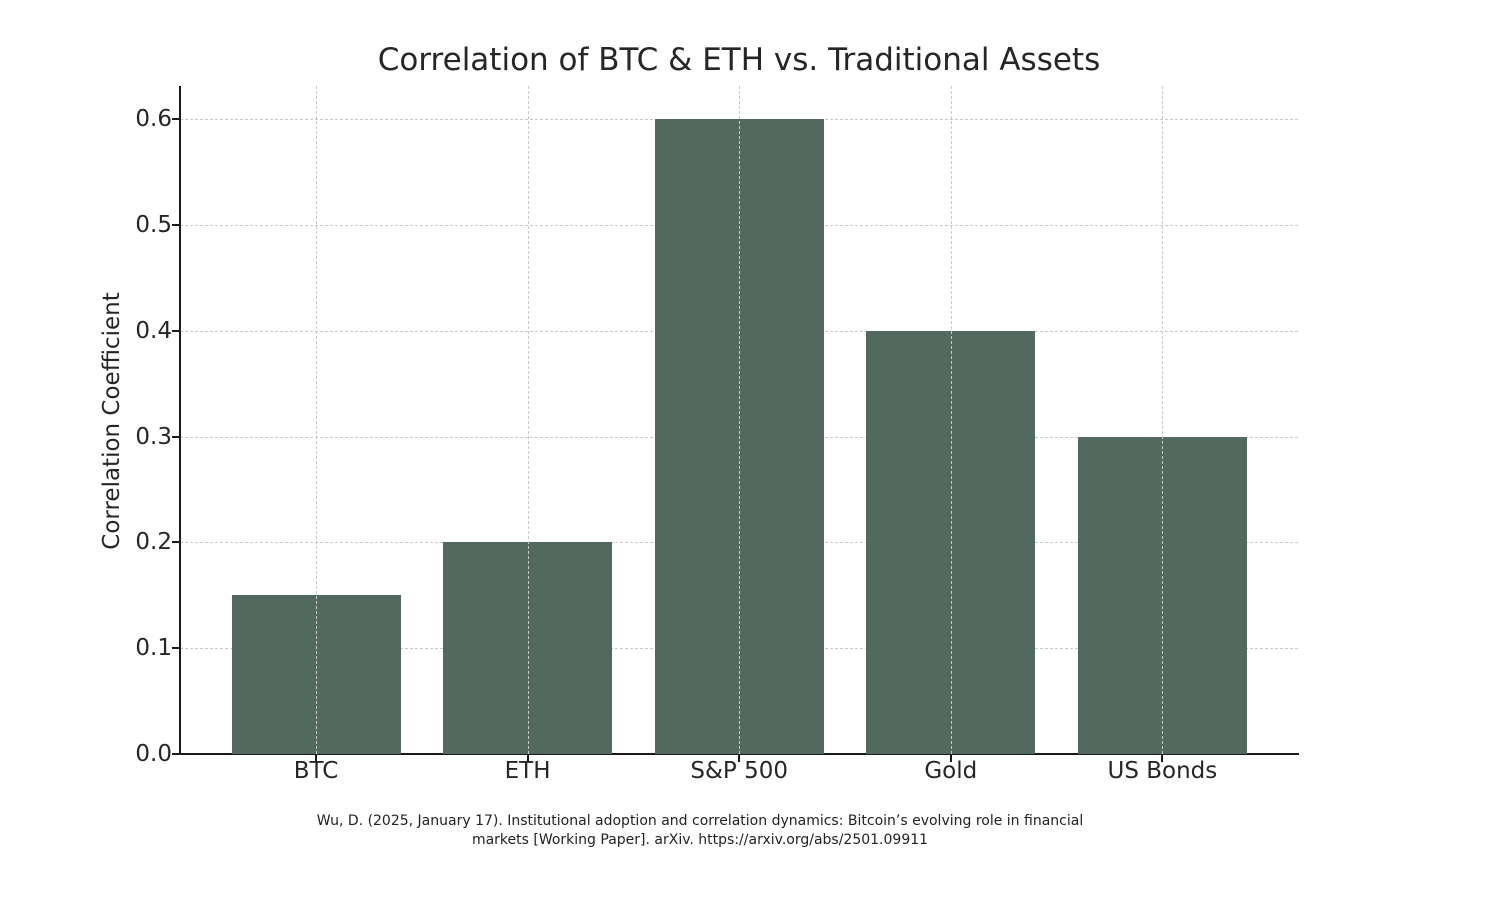 This screenshot has height=902, width=1510. What do you see at coordinates (527, 771) in the screenshot?
I see `x-tick-label: ETH` at bounding box center [527, 771].